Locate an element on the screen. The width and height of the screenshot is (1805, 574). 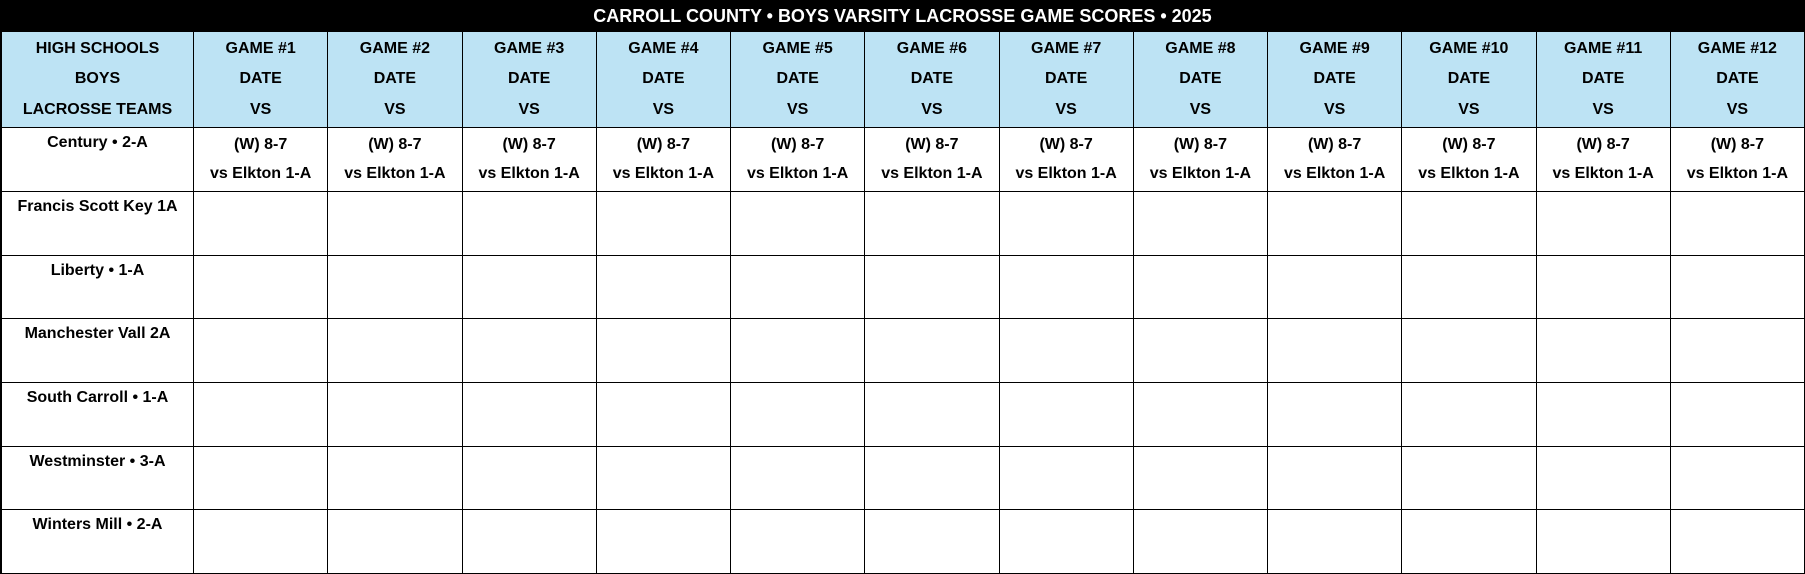
team-name: Francis Scott Key 1A is located at coordinates (98, 224).